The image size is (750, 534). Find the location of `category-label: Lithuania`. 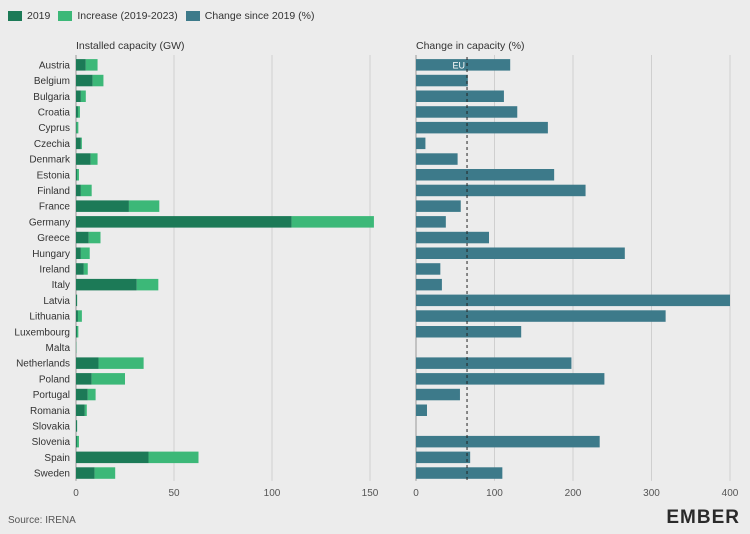

category-label: Lithuania is located at coordinates (49, 317).